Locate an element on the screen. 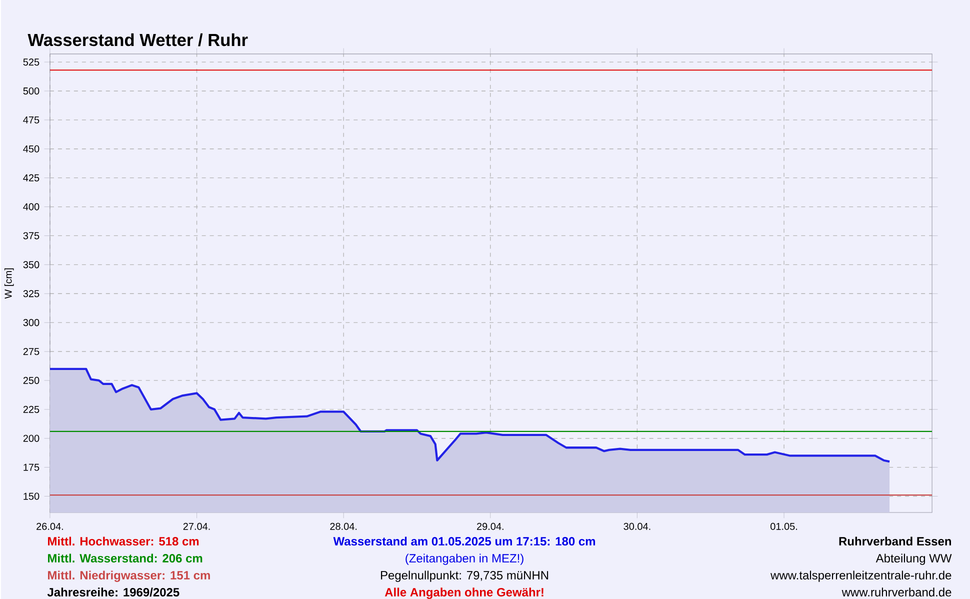  text: www.talsperrenleitzentrale-ruhr.de is located at coordinates (861, 576).